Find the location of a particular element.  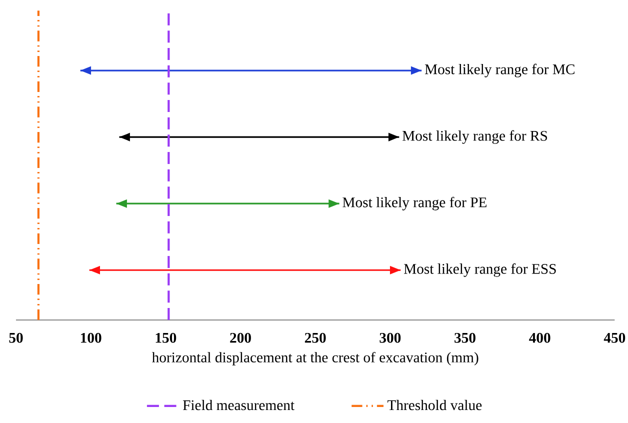

x-tick-label: 150 is located at coordinates (166, 338).